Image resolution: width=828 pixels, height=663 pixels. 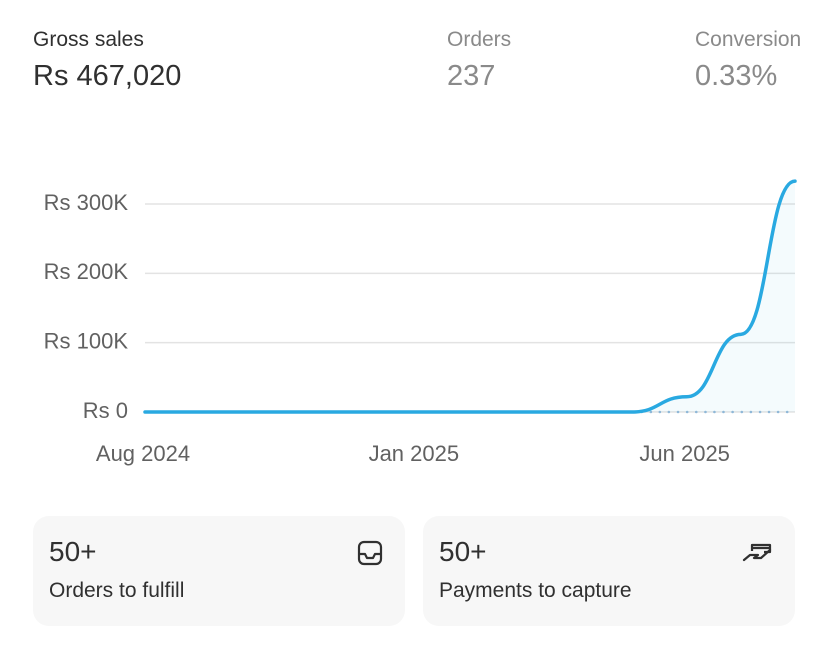 What do you see at coordinates (684, 453) in the screenshot?
I see `x-tick-label: Jun 2025` at bounding box center [684, 453].